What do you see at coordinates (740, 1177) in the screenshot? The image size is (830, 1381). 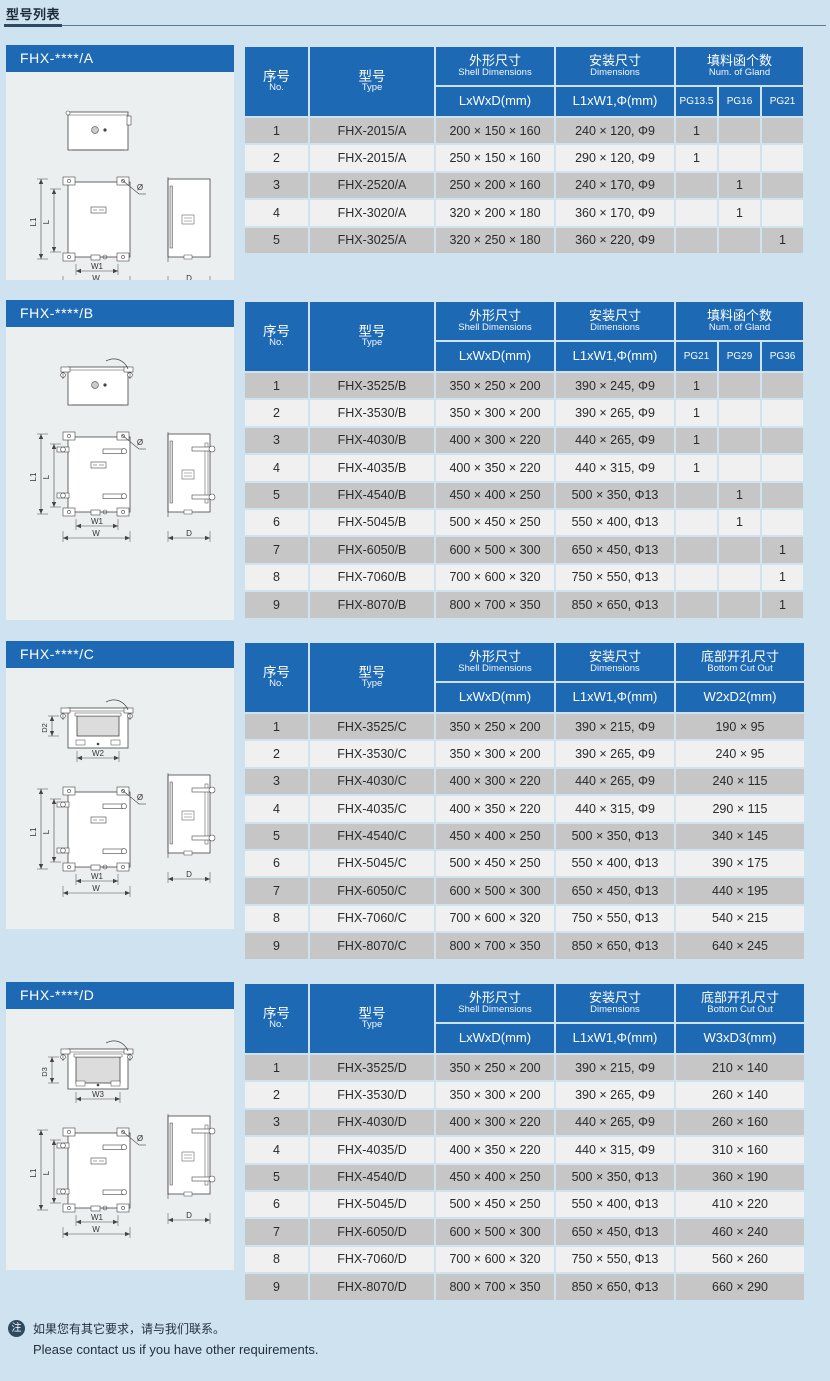 I see `cell-cutout: 360 × 190` at bounding box center [740, 1177].